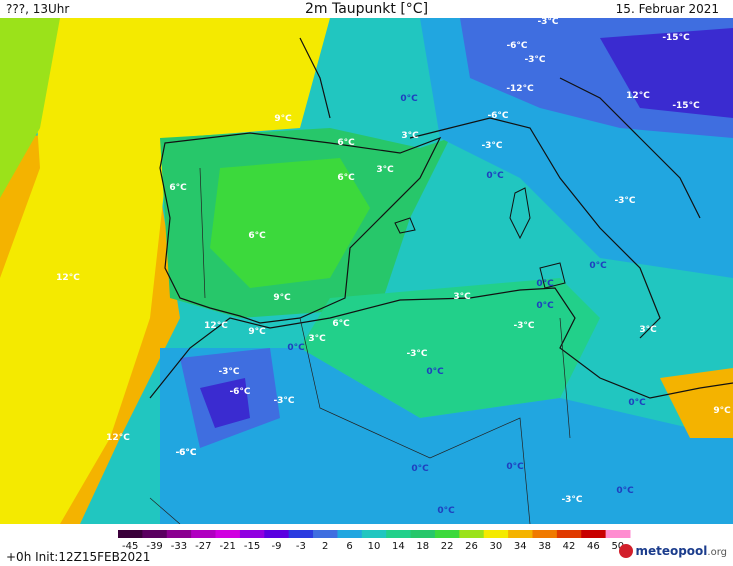 This screenshot has height=566, width=733. What do you see at coordinates (496, 546) in the screenshot?
I see `colorbar-tick: 30` at bounding box center [496, 546].